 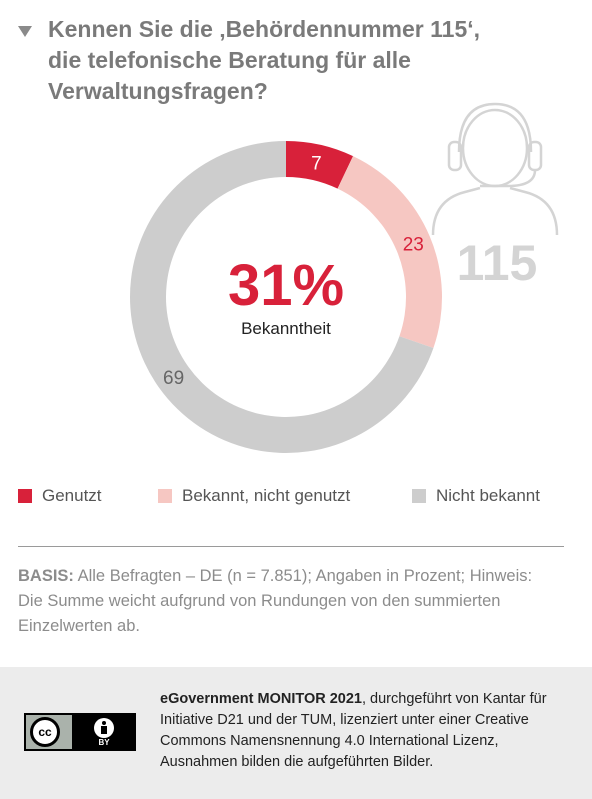 What do you see at coordinates (72, 495) in the screenshot?
I see `legend-label: Genutzt` at bounding box center [72, 495].